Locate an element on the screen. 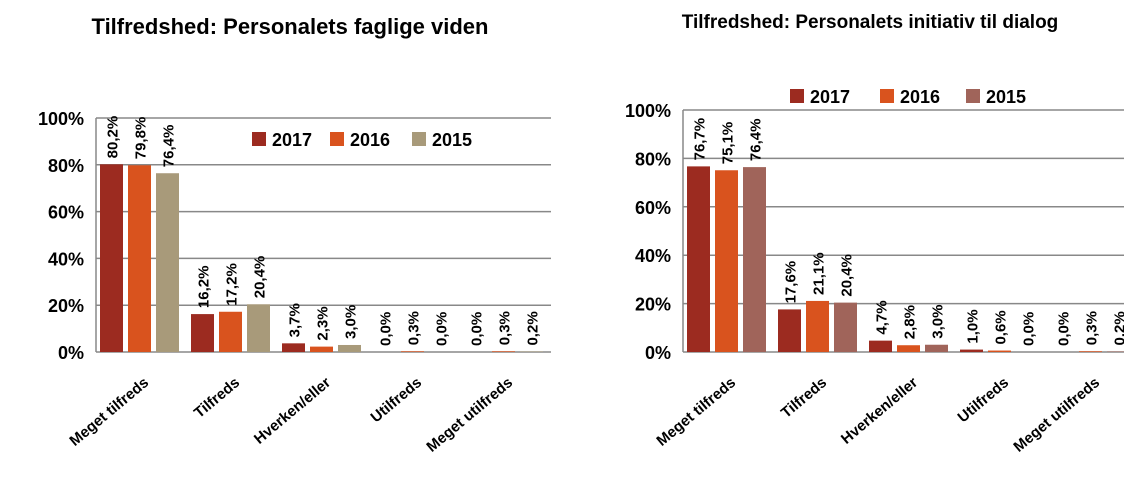 The width and height of the screenshot is (1124, 488). data-label: 0,6% is located at coordinates (1001, 327).